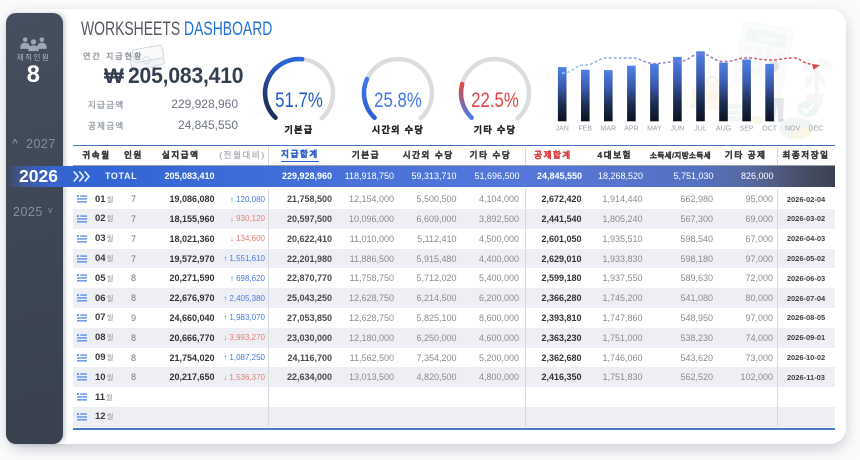  What do you see at coordinates (770, 129) in the screenshot?
I see `svg-text: OCT` at bounding box center [770, 129].